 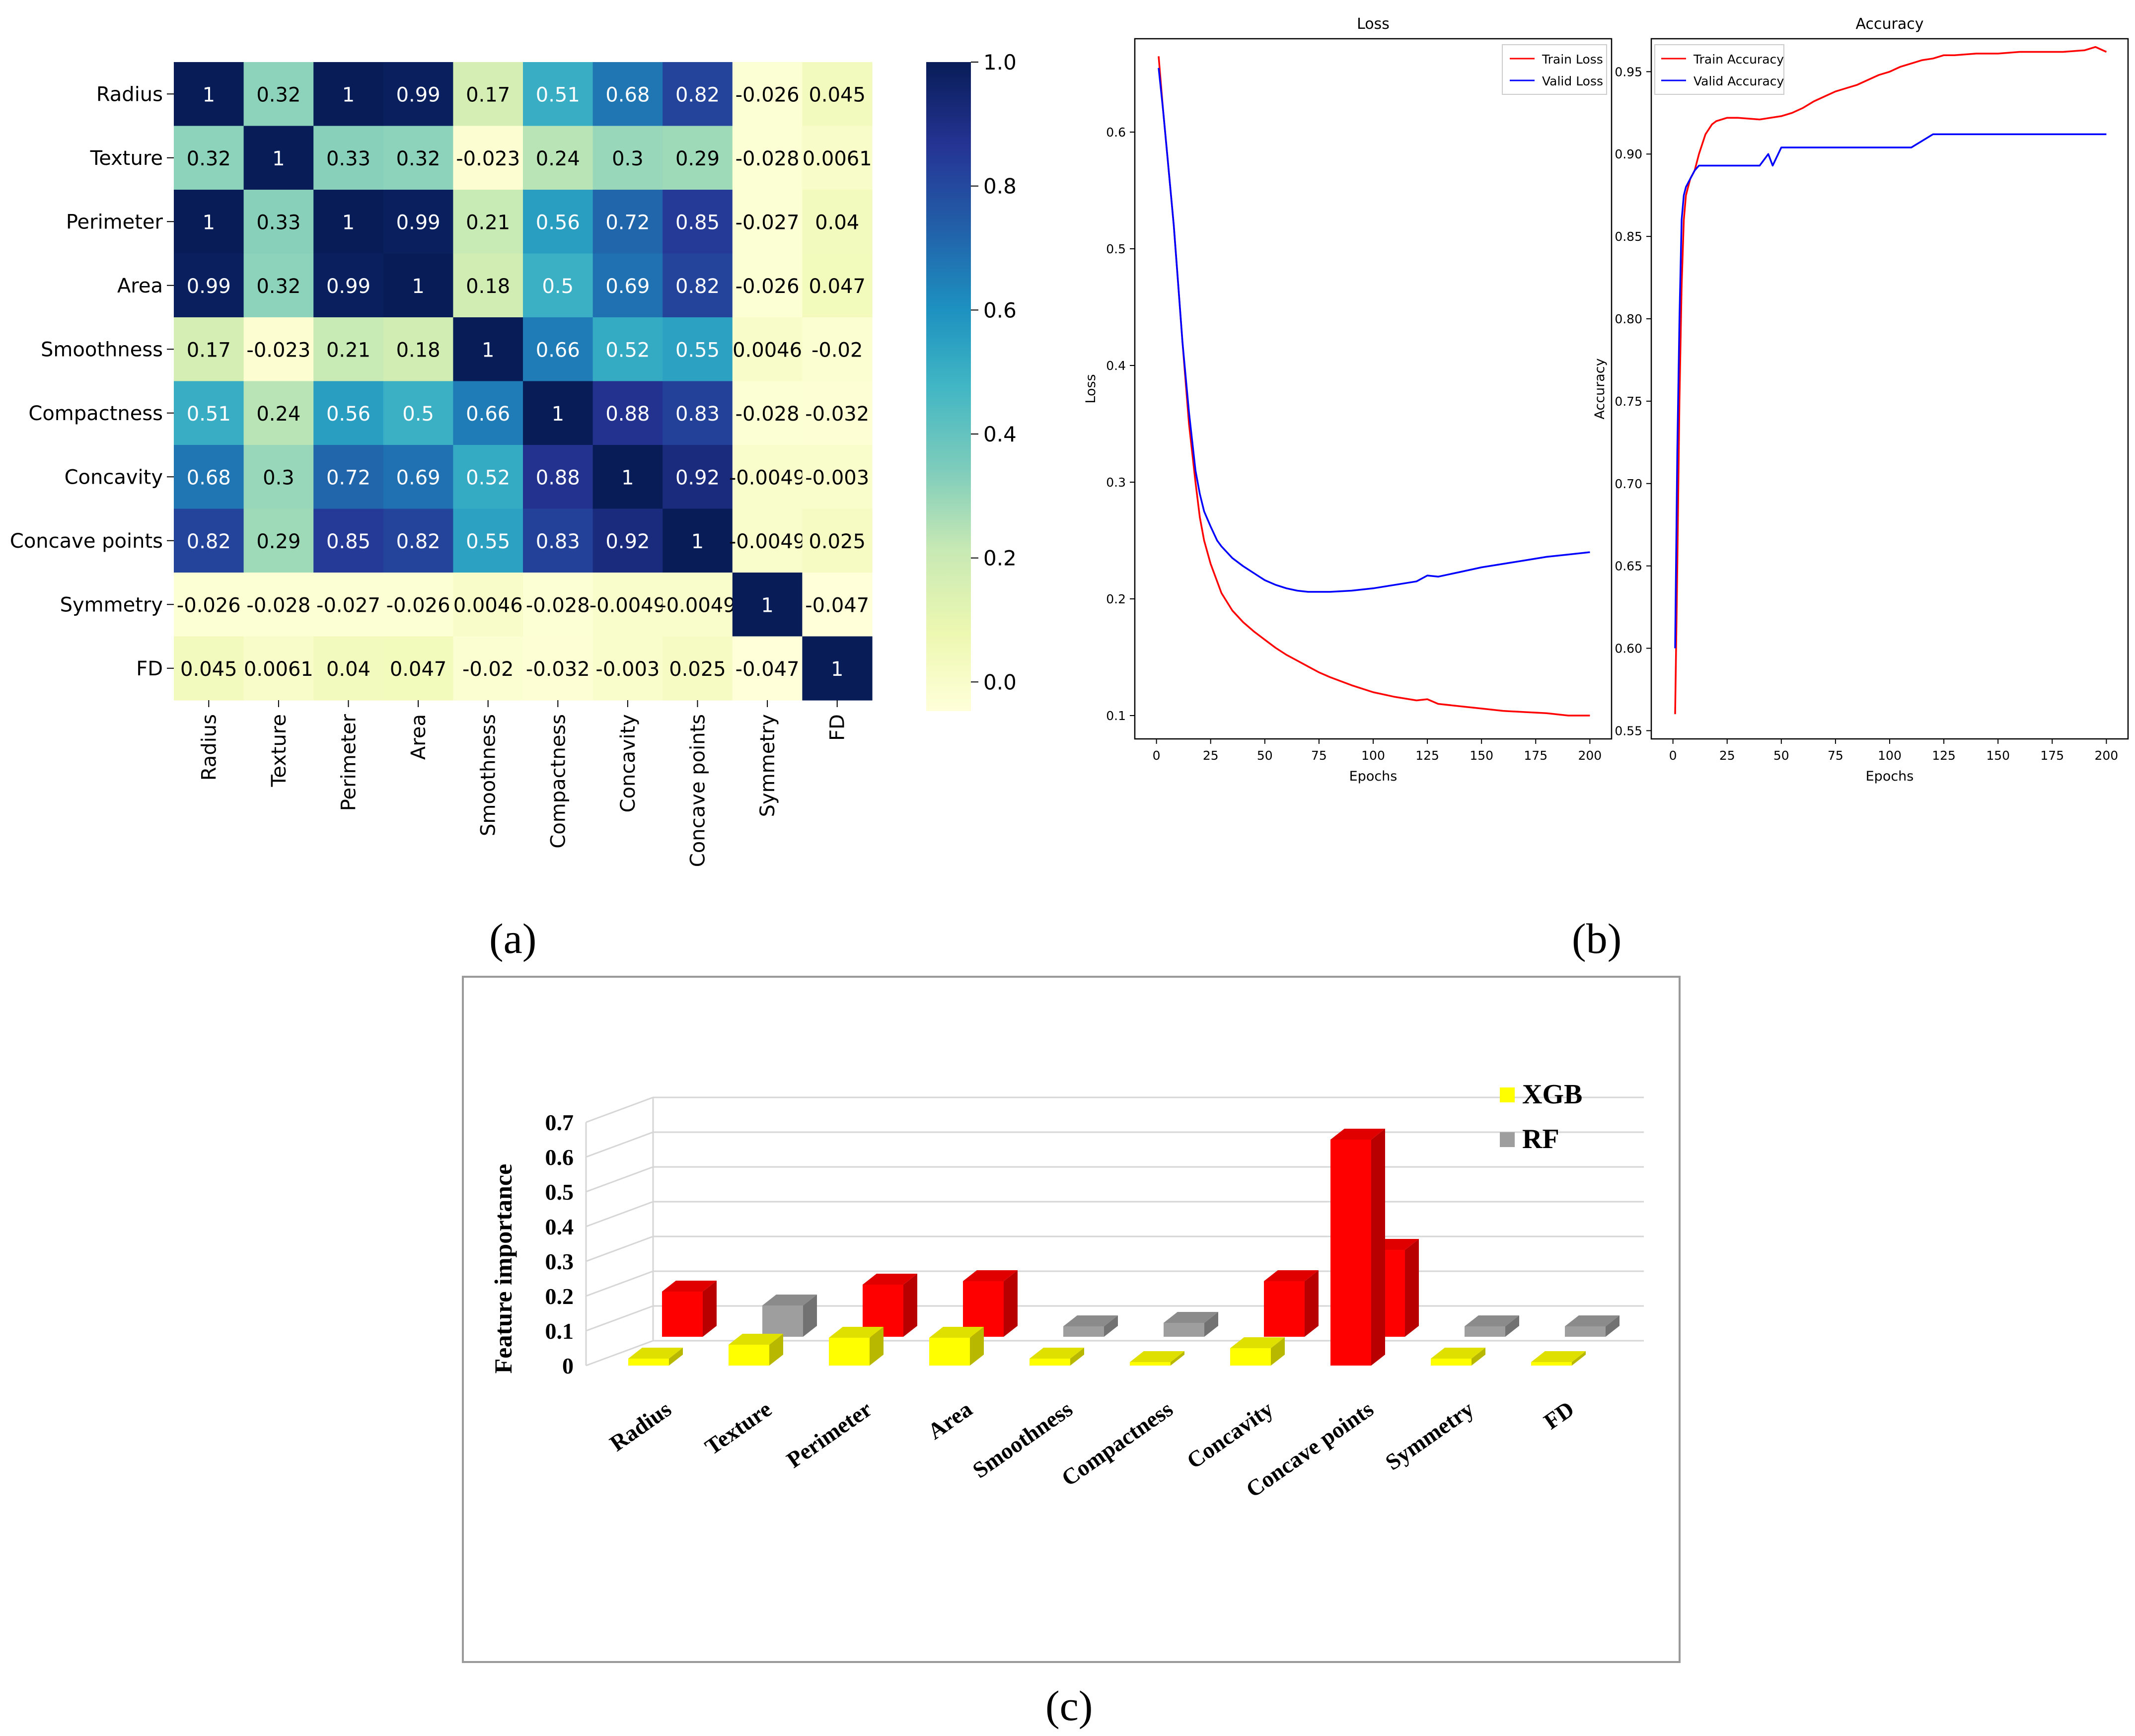 What do you see at coordinates (127, 158) in the screenshot?
I see `heatmap-row-label: Texture` at bounding box center [127, 158].